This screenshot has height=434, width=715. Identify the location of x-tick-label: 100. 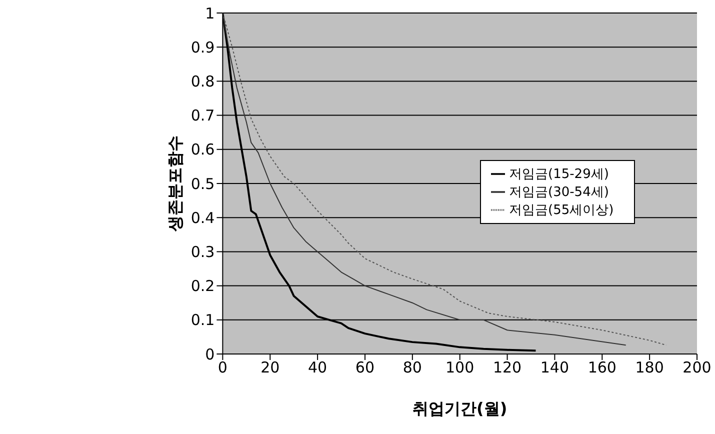
(460, 367).